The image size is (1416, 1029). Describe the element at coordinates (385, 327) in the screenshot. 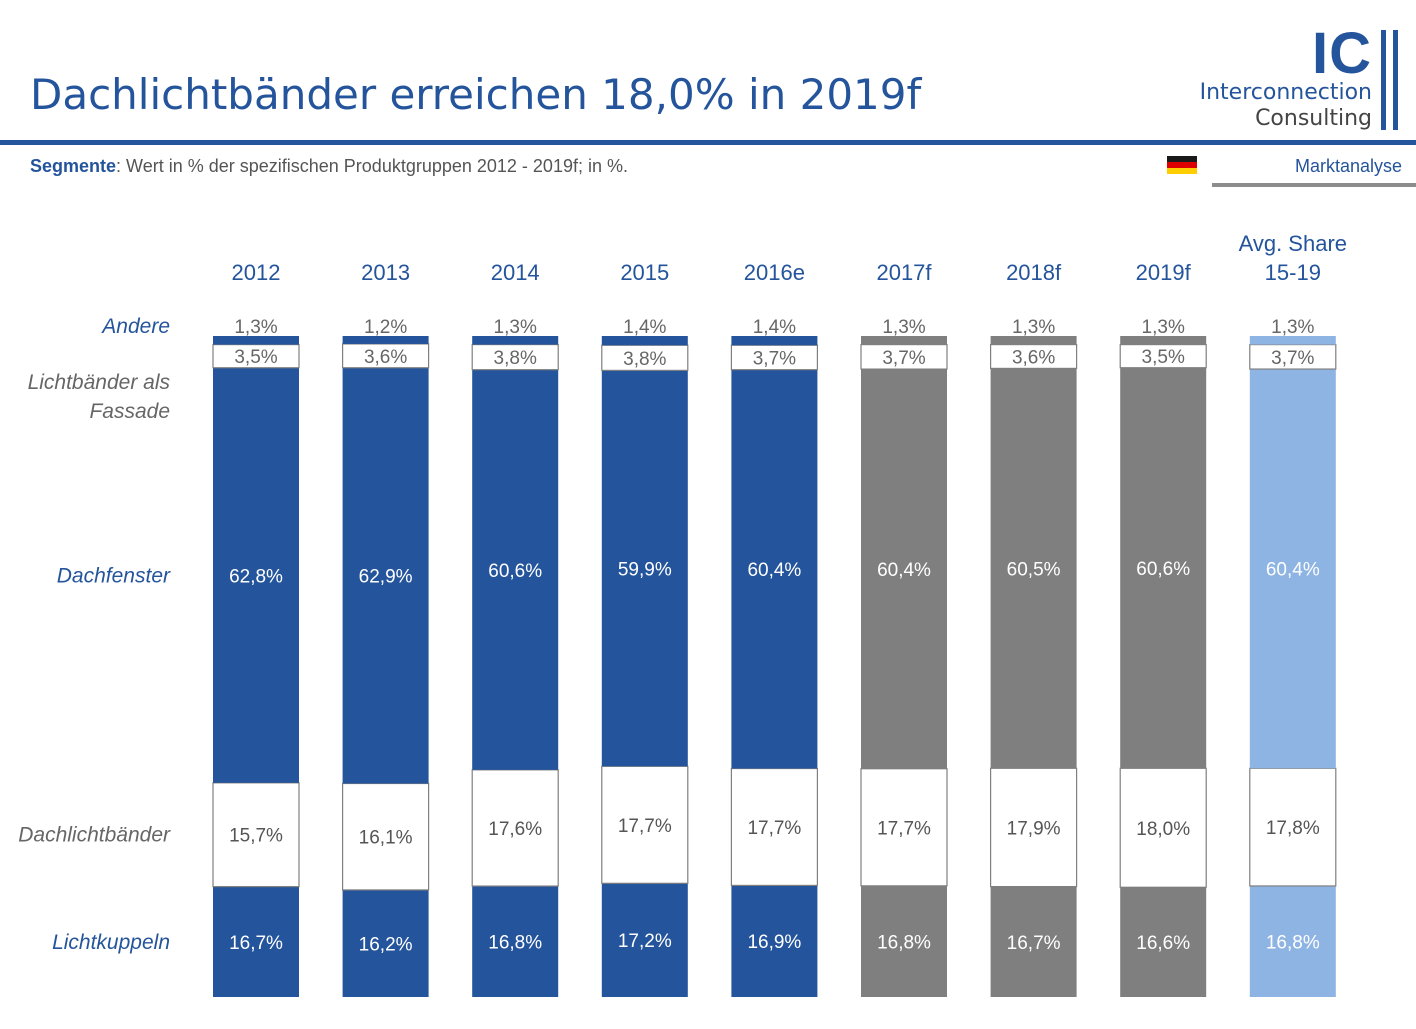

I see `data-label: 1,2%` at that location.